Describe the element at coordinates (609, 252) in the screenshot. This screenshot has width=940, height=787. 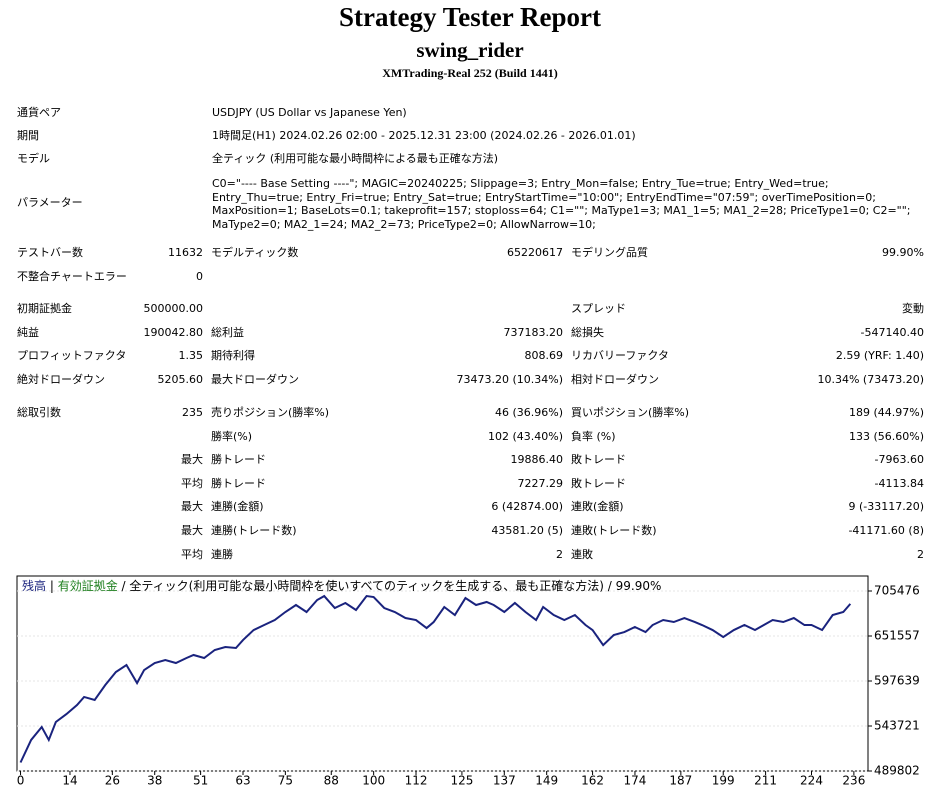
I see `stat-label: モデリング品質` at that location.